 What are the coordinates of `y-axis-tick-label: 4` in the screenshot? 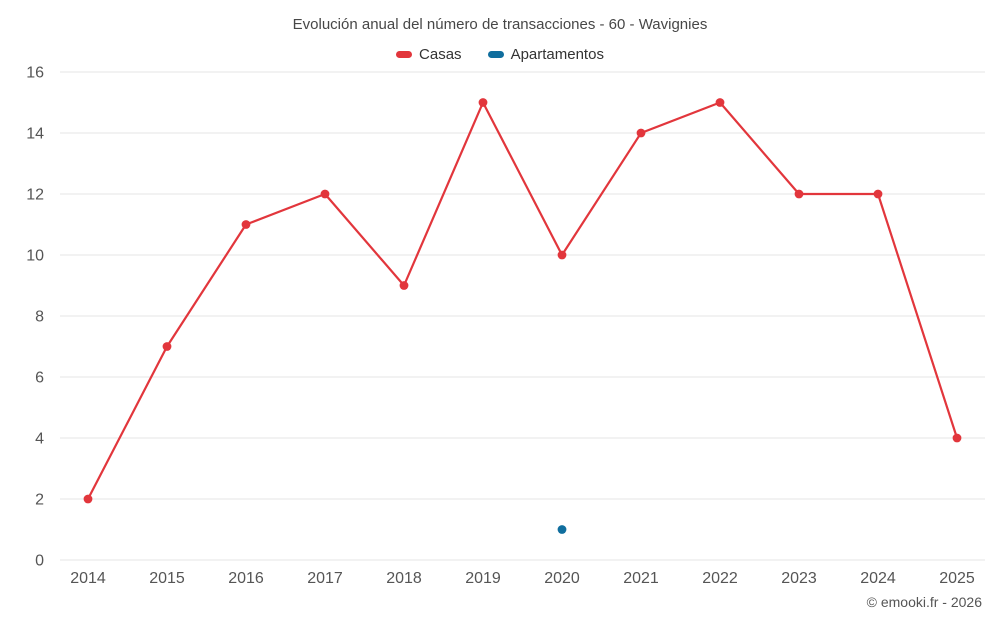 It's located at (39, 439).